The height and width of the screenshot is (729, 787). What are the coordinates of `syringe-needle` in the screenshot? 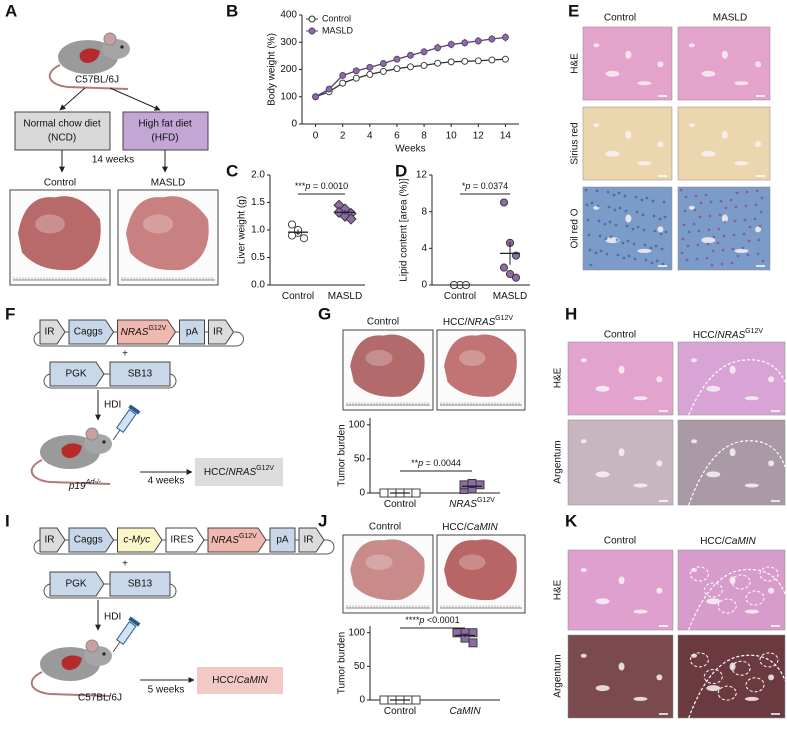 It's located at (116, 647).